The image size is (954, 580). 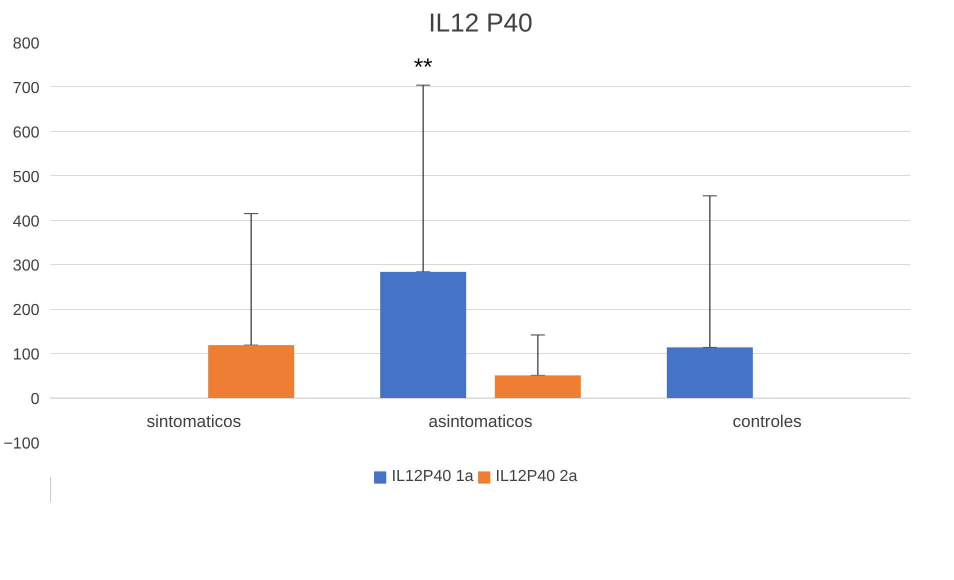 I want to click on y-tick-label: 100, so click(x=26, y=355).